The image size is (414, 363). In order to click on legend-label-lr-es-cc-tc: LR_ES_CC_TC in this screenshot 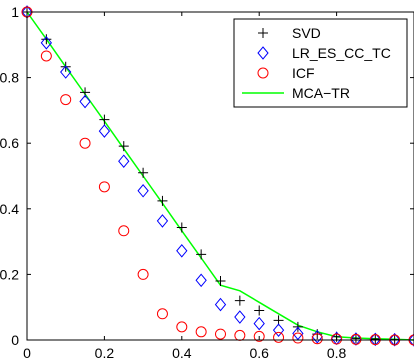, I will do `click(341, 53)`.